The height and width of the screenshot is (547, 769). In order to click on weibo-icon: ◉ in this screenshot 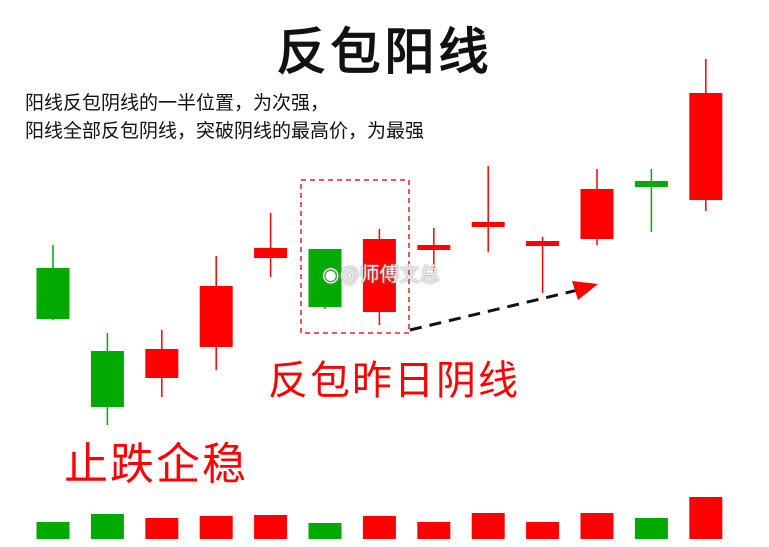, I will do `click(331, 274)`.